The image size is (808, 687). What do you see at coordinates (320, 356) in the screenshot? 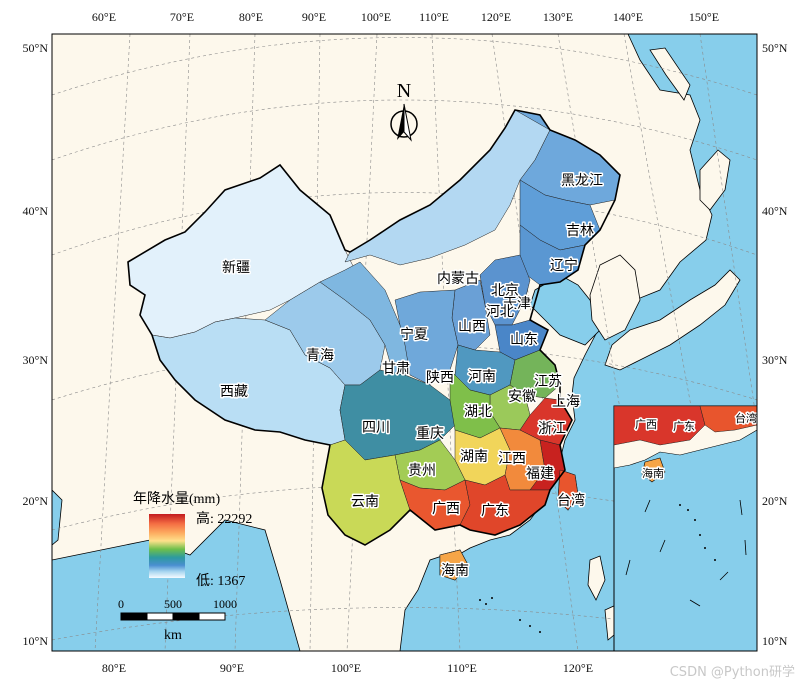
I see `province-label: 青海` at bounding box center [320, 356].